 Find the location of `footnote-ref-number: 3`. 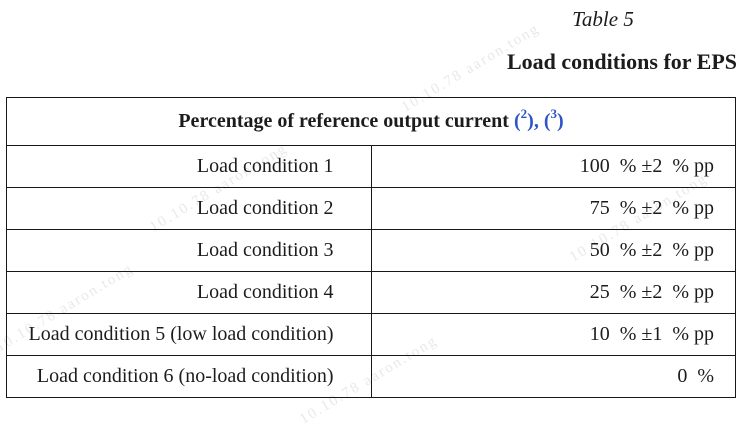

footnote-ref-number: 3 is located at coordinates (553, 114).